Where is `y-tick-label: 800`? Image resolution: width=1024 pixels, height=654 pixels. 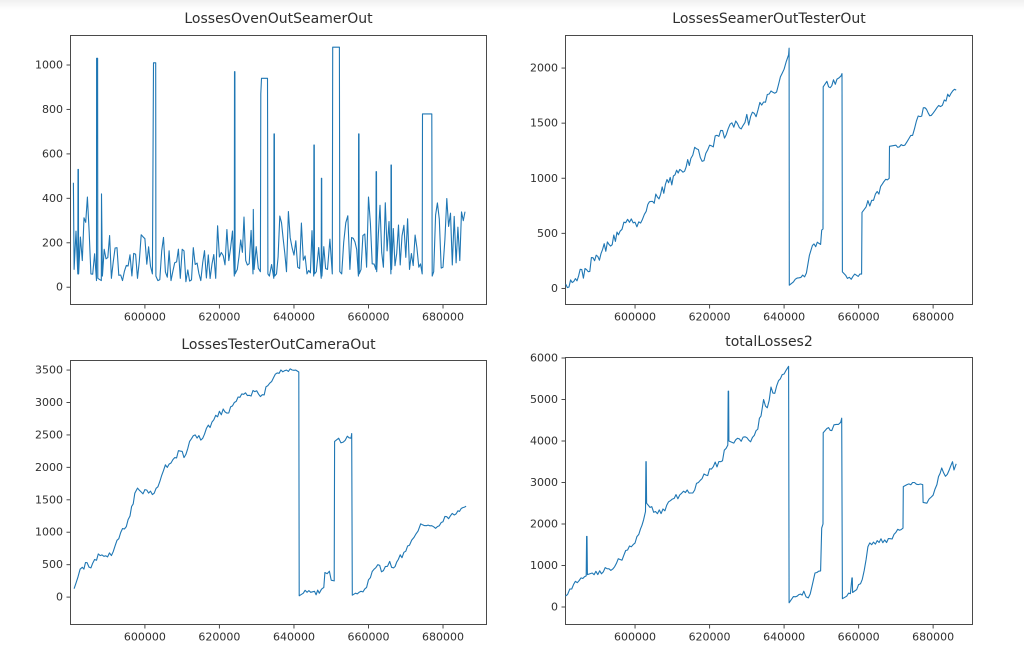
y-tick-label: 800 is located at coordinates (52, 109).